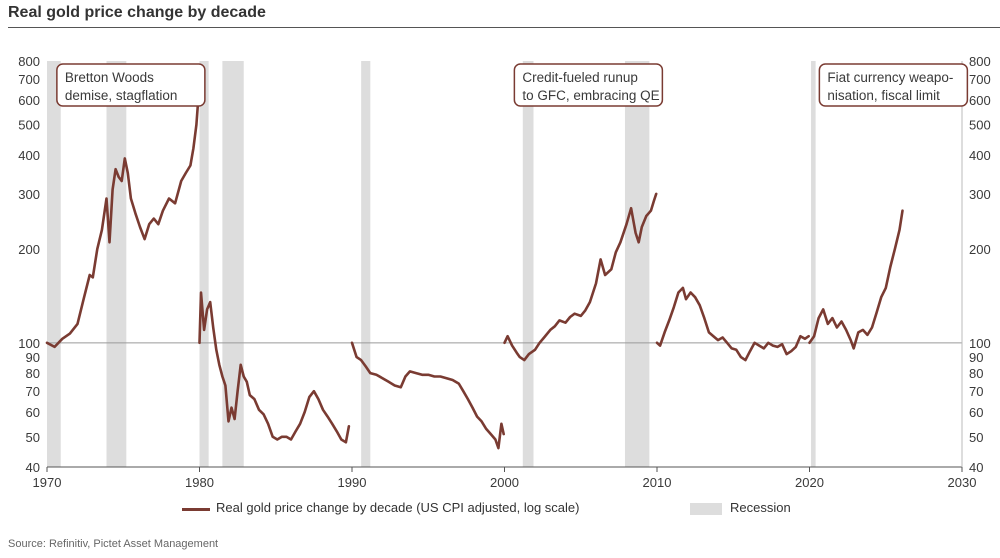 This screenshot has height=558, width=1000. What do you see at coordinates (29, 79) in the screenshot?
I see `y-tick-label-left-700: 700` at bounding box center [29, 79].